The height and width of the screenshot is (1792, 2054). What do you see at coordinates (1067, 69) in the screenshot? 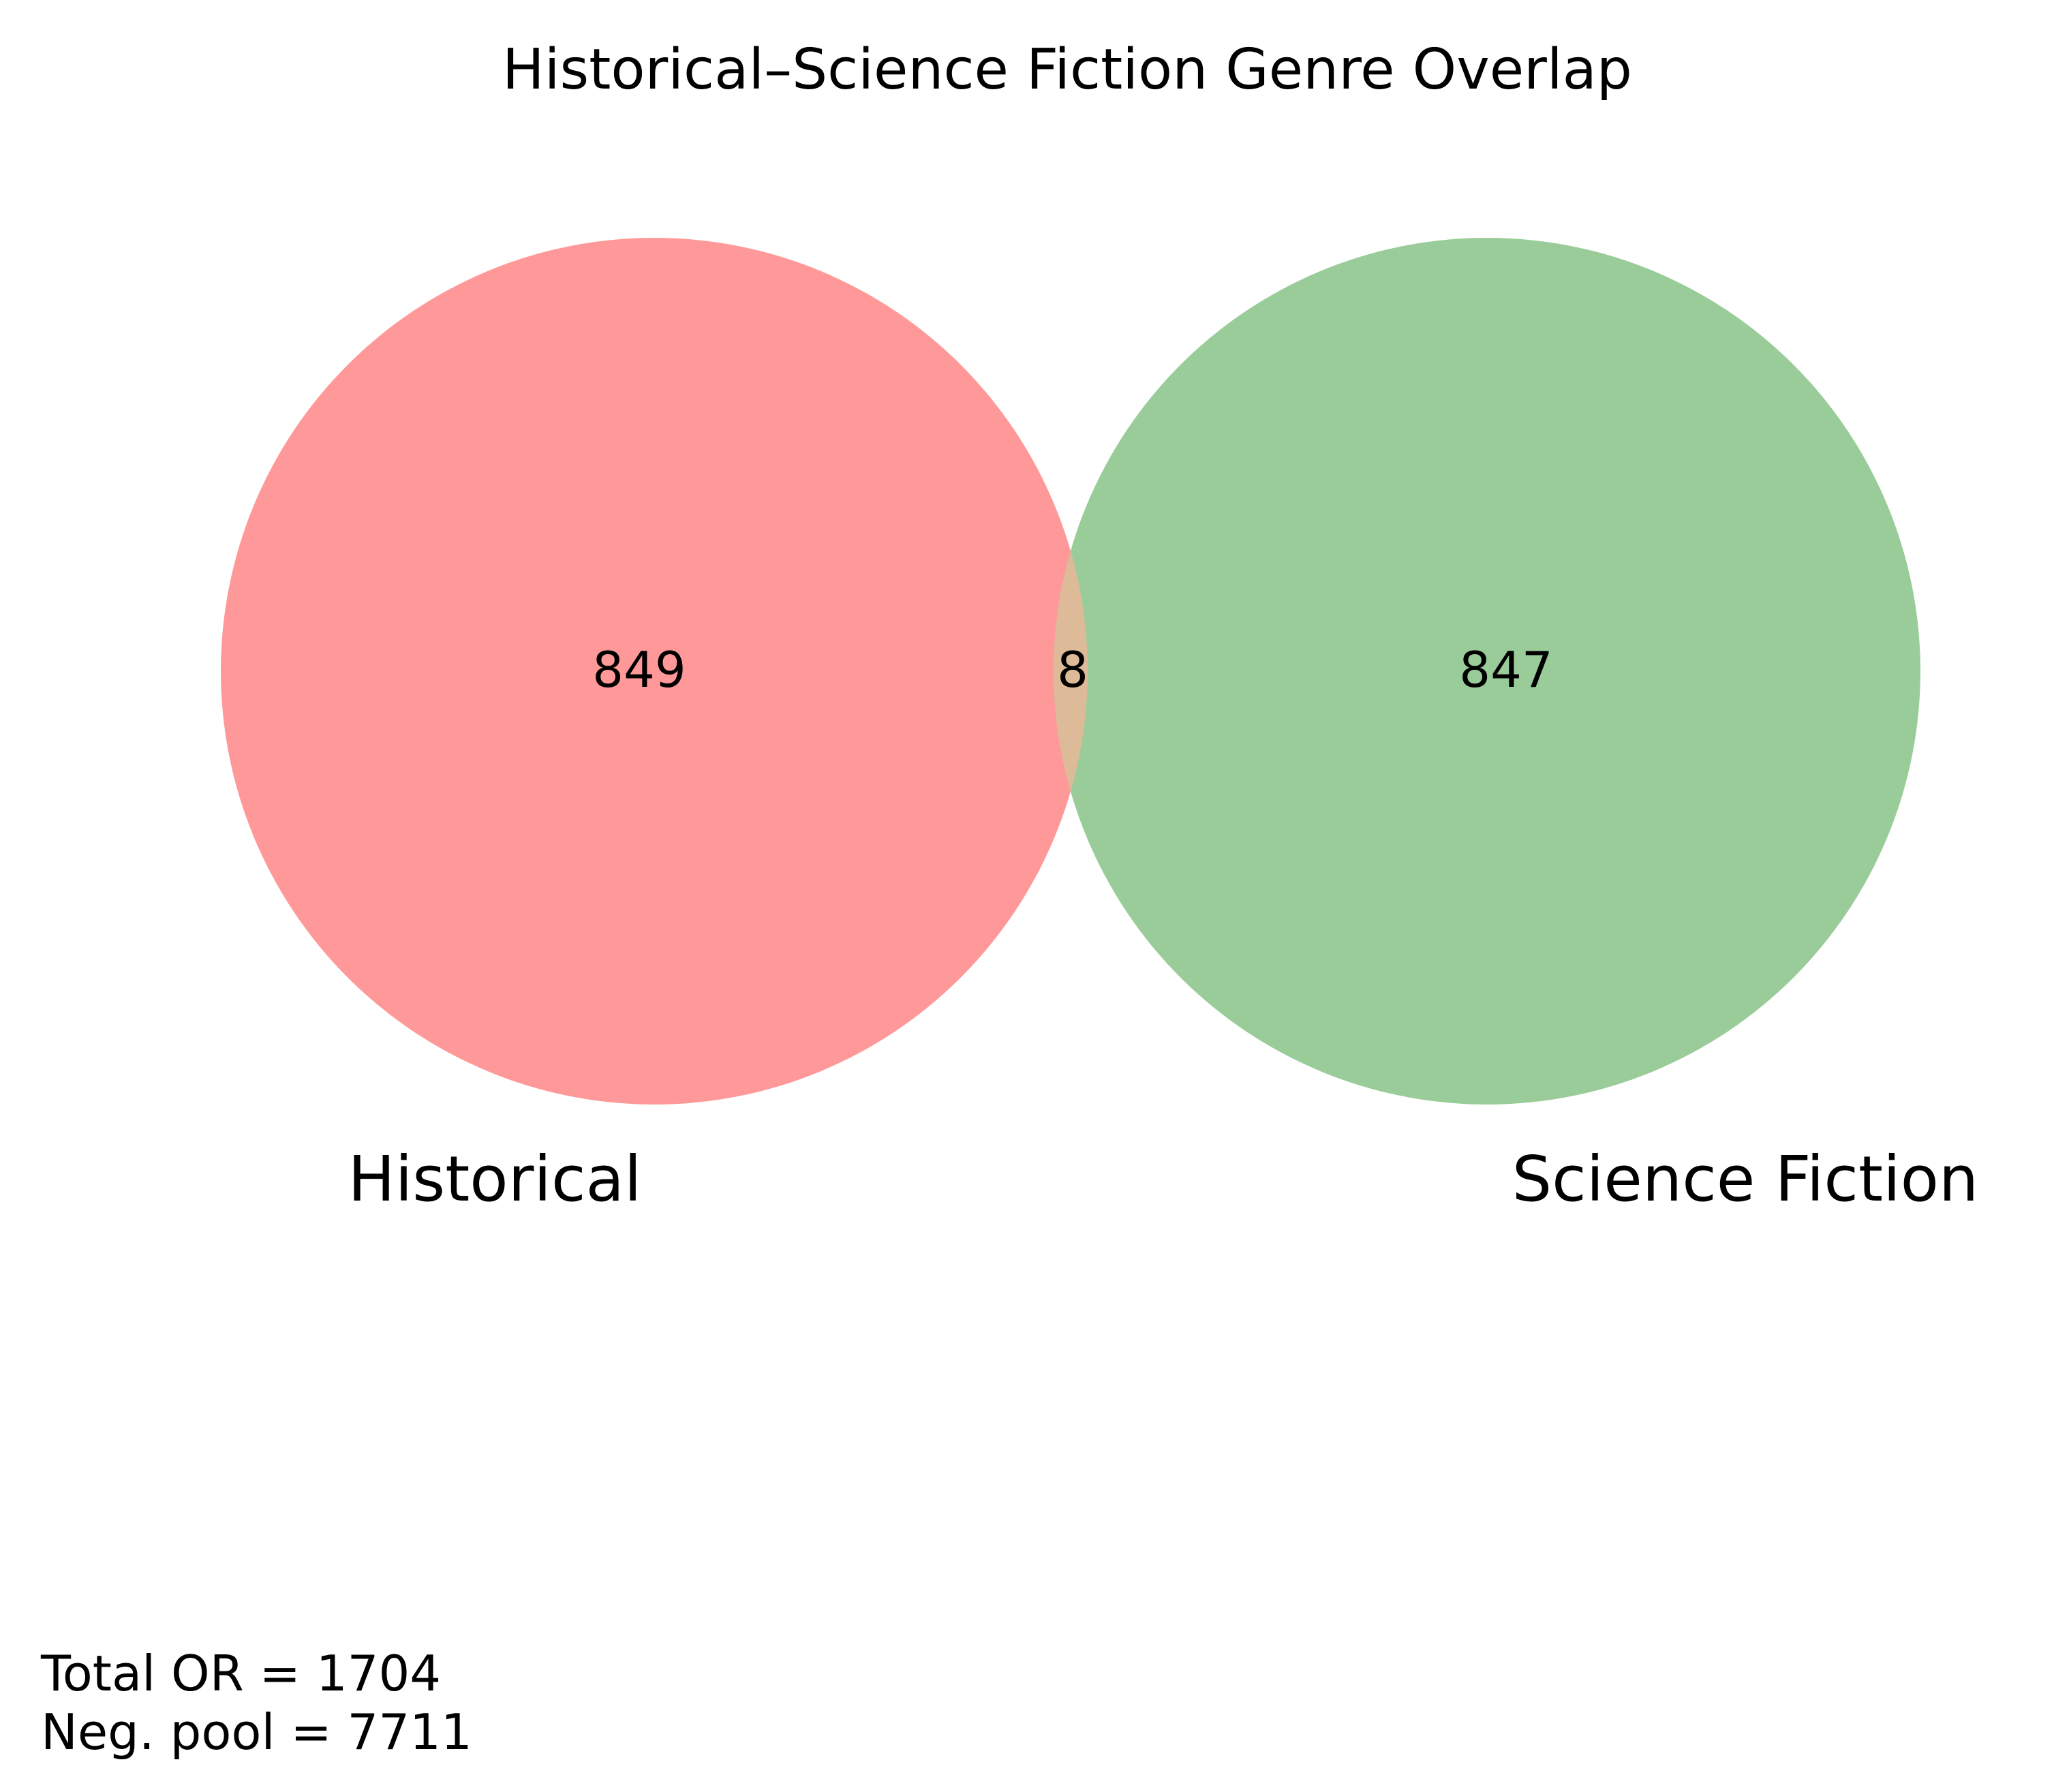
I see `diagram-title: Historical–Science Fiction Genre Overlap` at bounding box center [1067, 69].